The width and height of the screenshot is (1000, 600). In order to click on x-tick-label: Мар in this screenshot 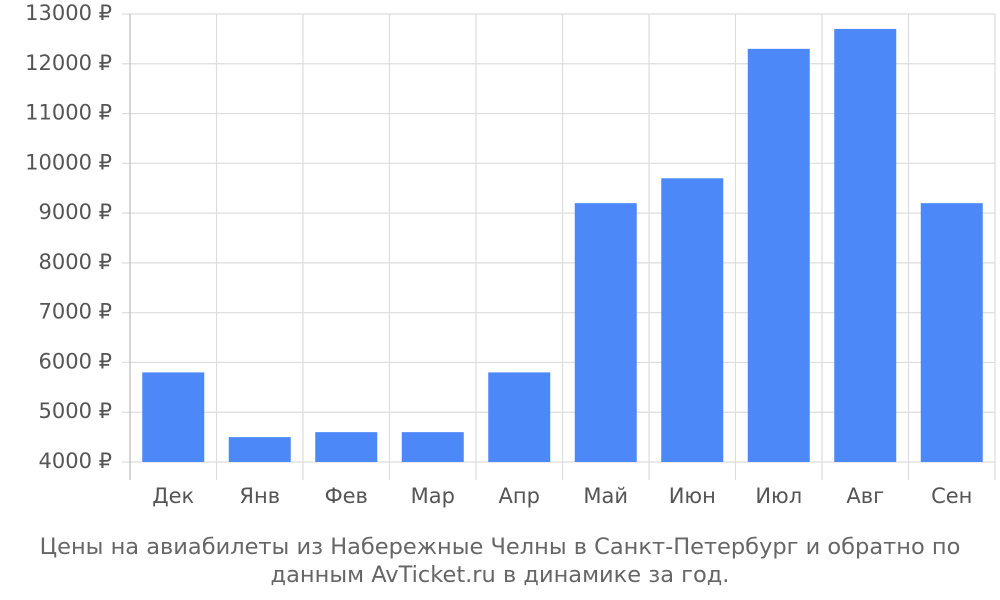, I will do `click(433, 496)`.